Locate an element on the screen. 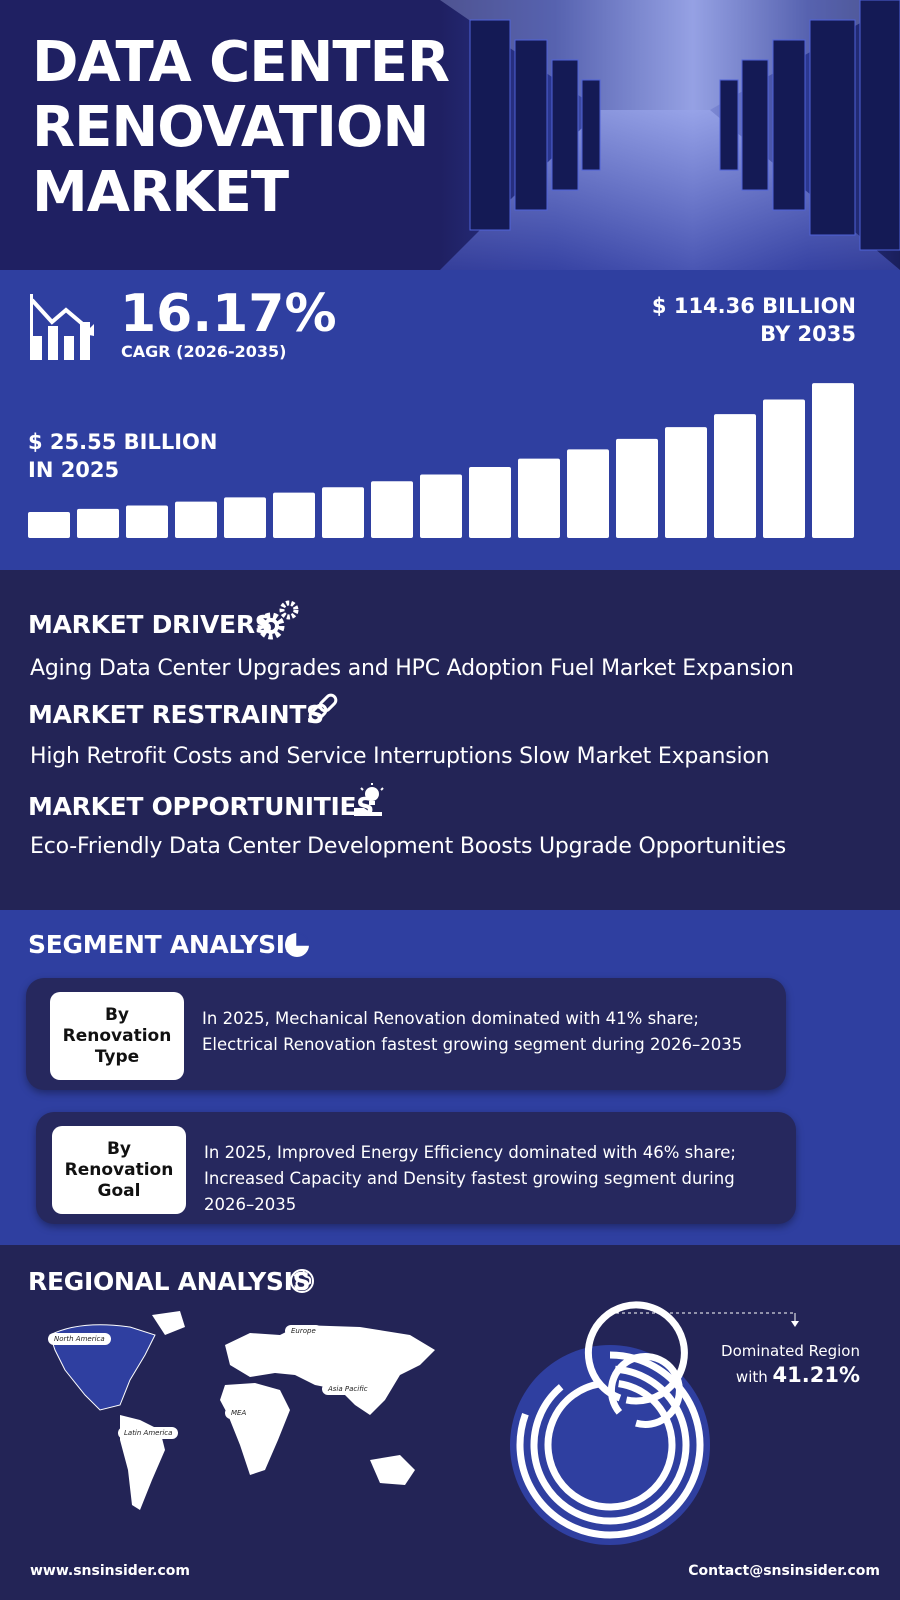  segment-heading: SEGMENT ANALYSIS is located at coordinates (165, 944).